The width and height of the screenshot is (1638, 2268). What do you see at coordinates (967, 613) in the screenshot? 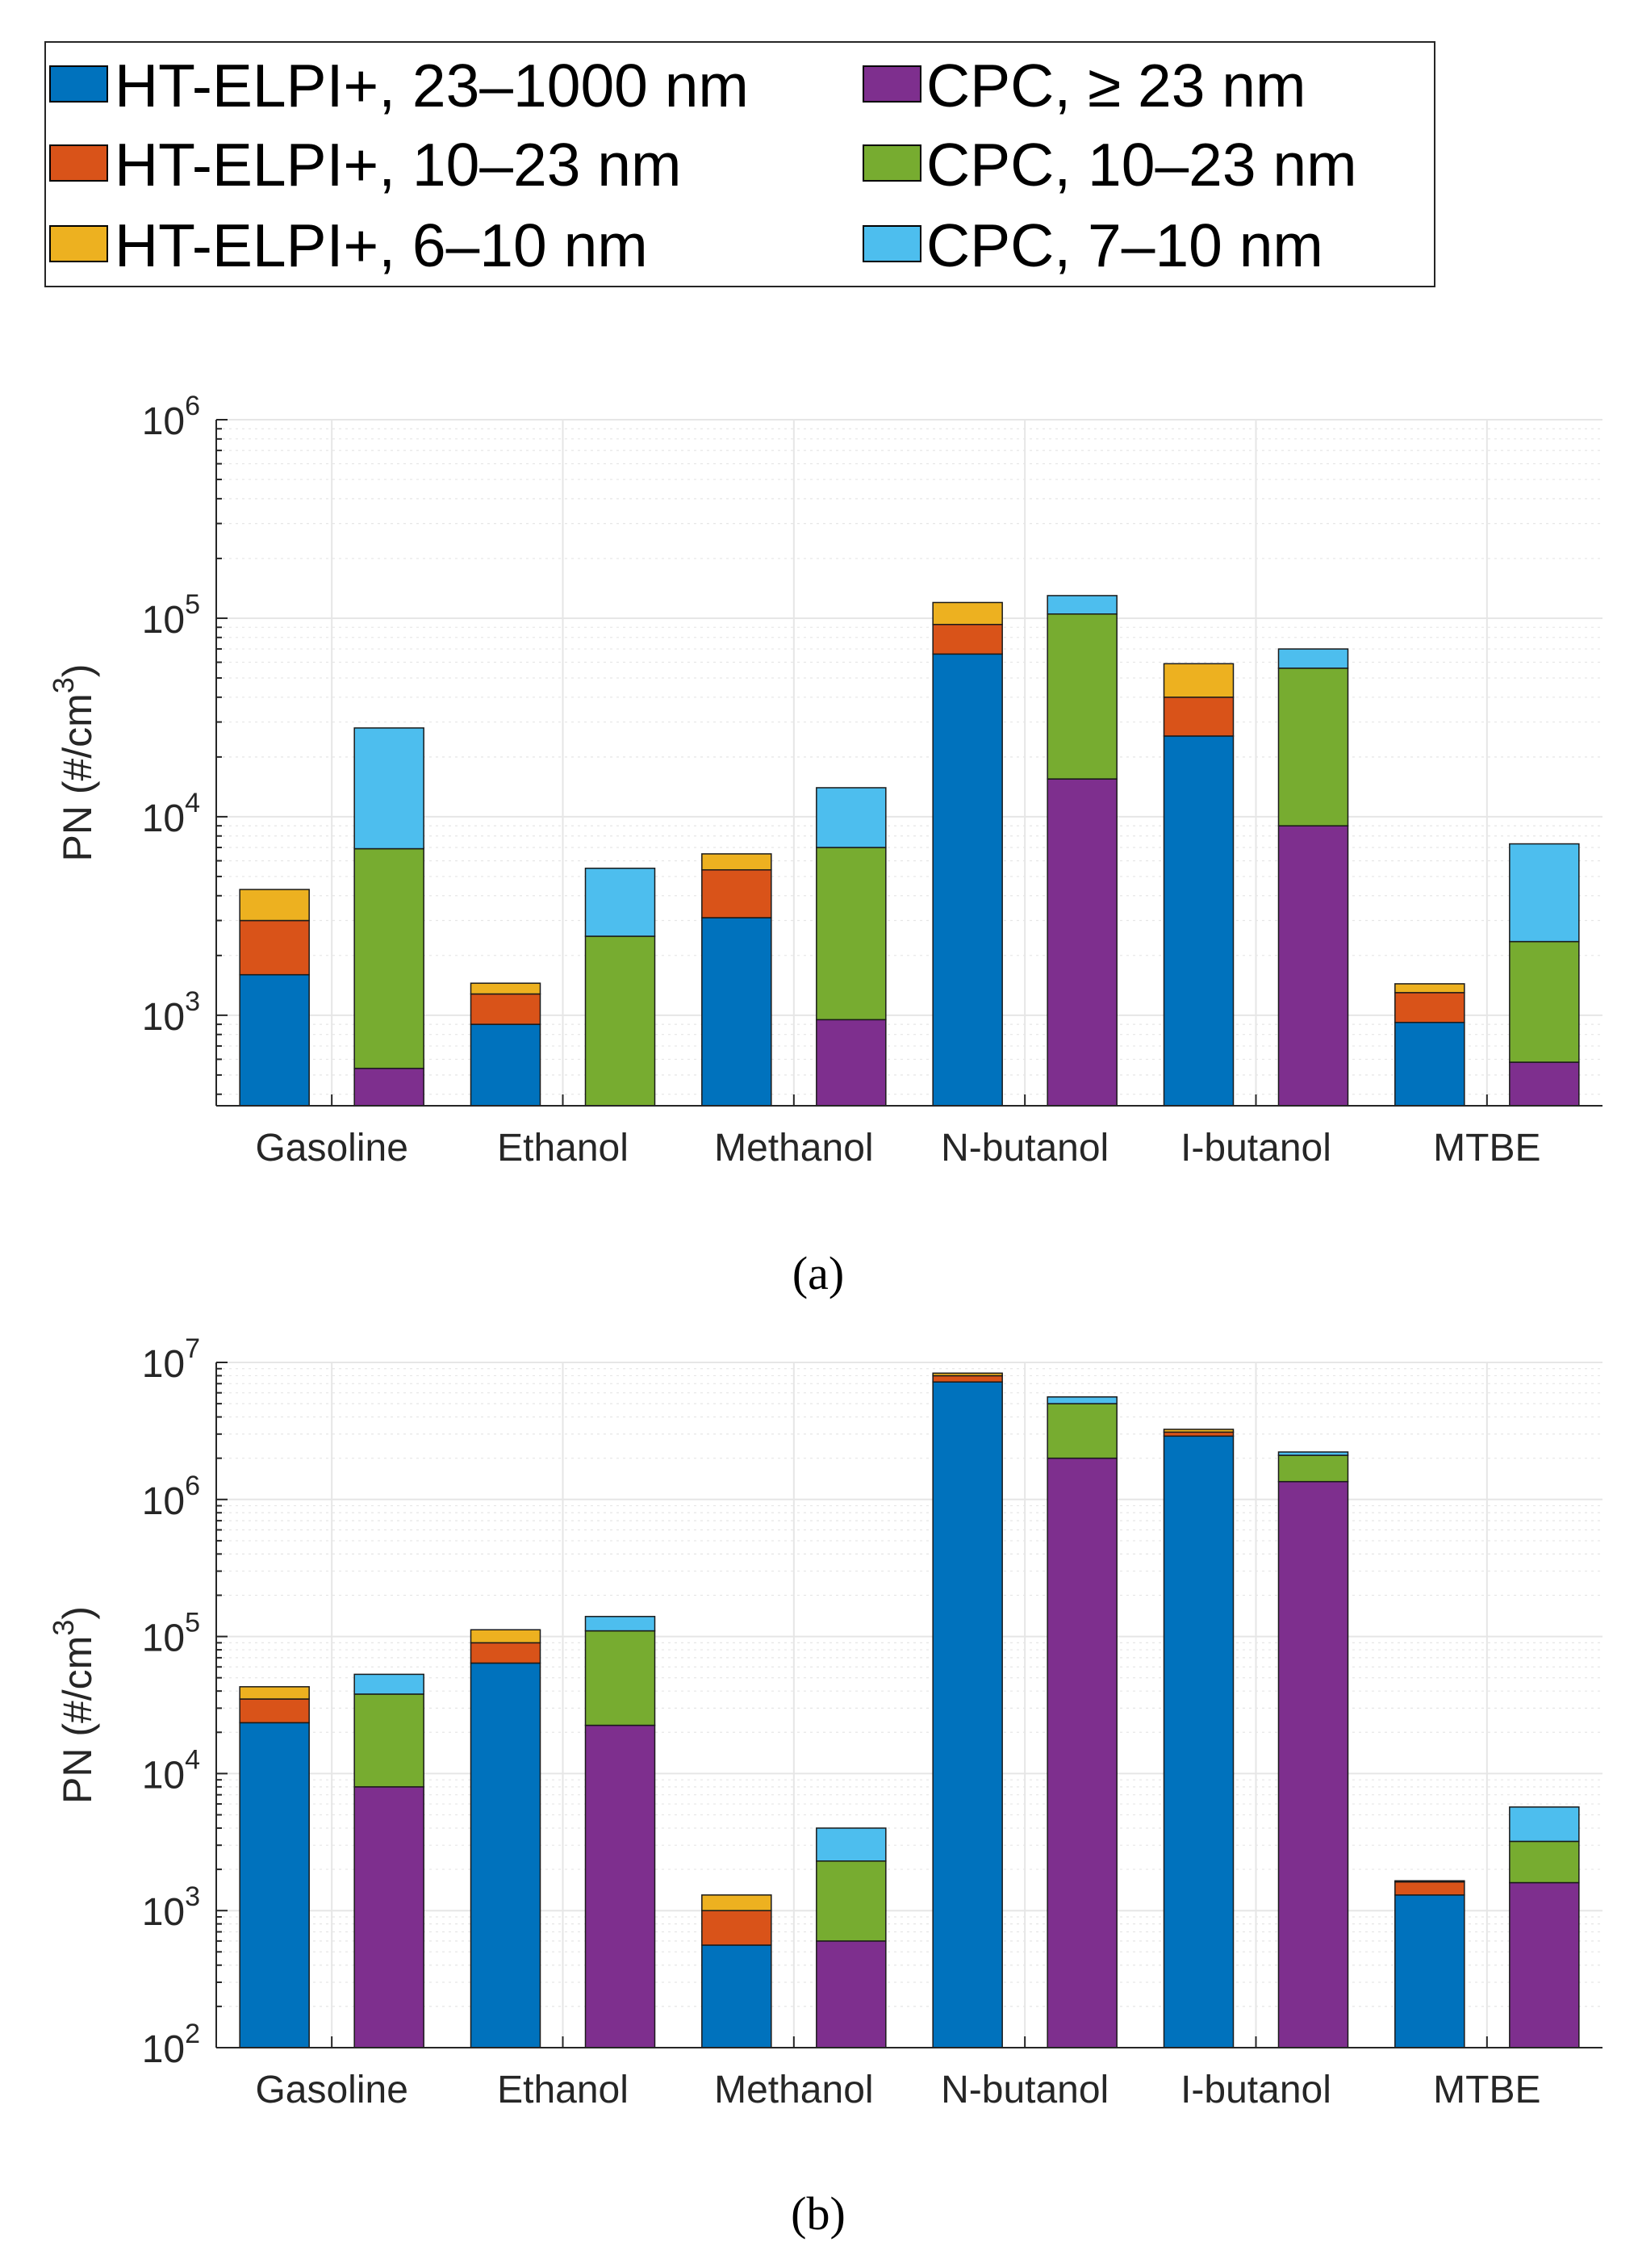
I see `chart-a-bar-elpi-n-butanol-elpi-6-10-segment` at bounding box center [967, 613].